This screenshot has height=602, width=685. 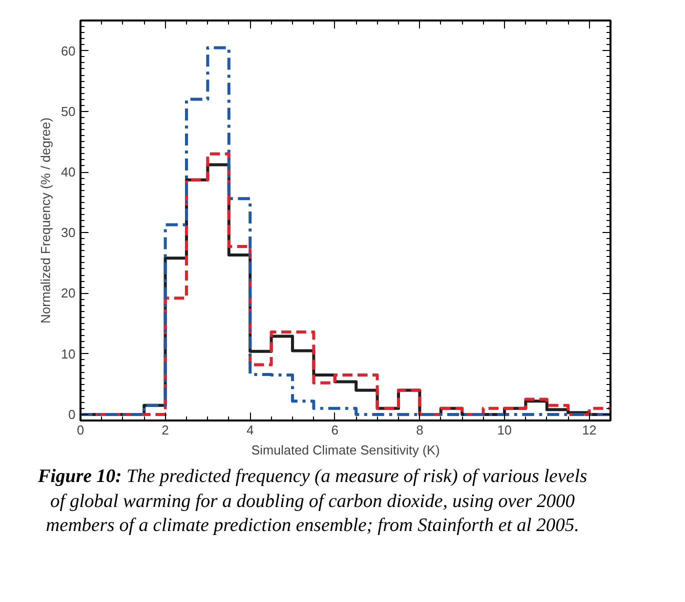 I want to click on y-tick-label: 60, so click(x=68, y=50).